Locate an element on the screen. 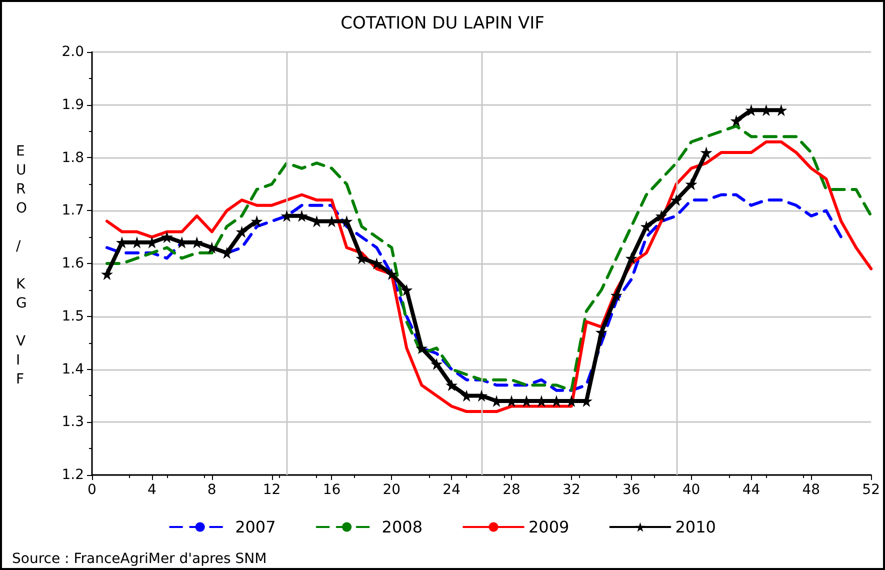 The width and height of the screenshot is (885, 570). legend-label: 2008 is located at coordinates (402, 527).